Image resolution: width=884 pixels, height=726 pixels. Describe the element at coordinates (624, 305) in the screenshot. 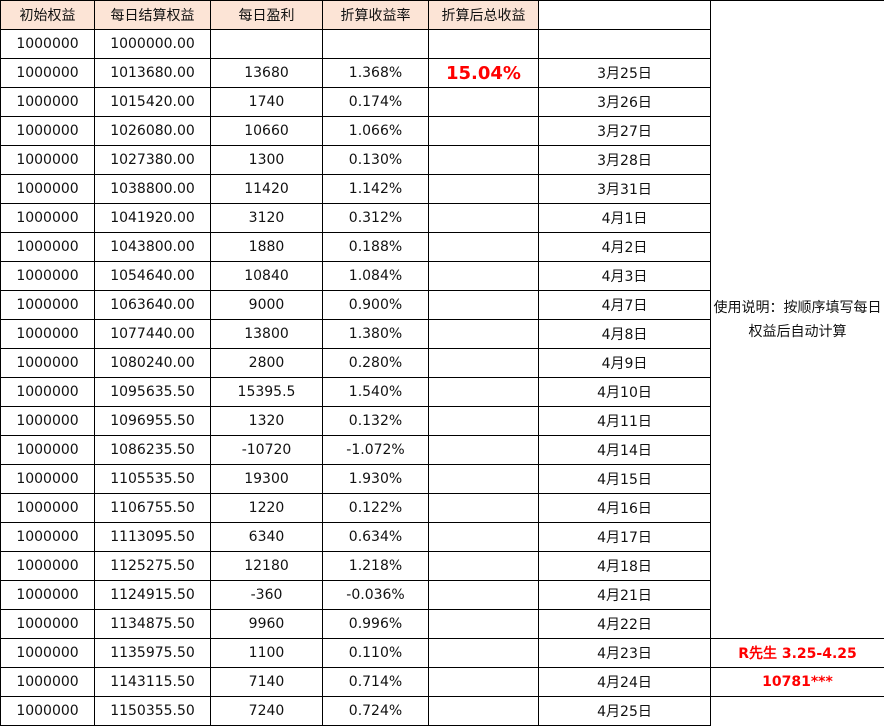

I see `date-cell: 4月7日` at that location.